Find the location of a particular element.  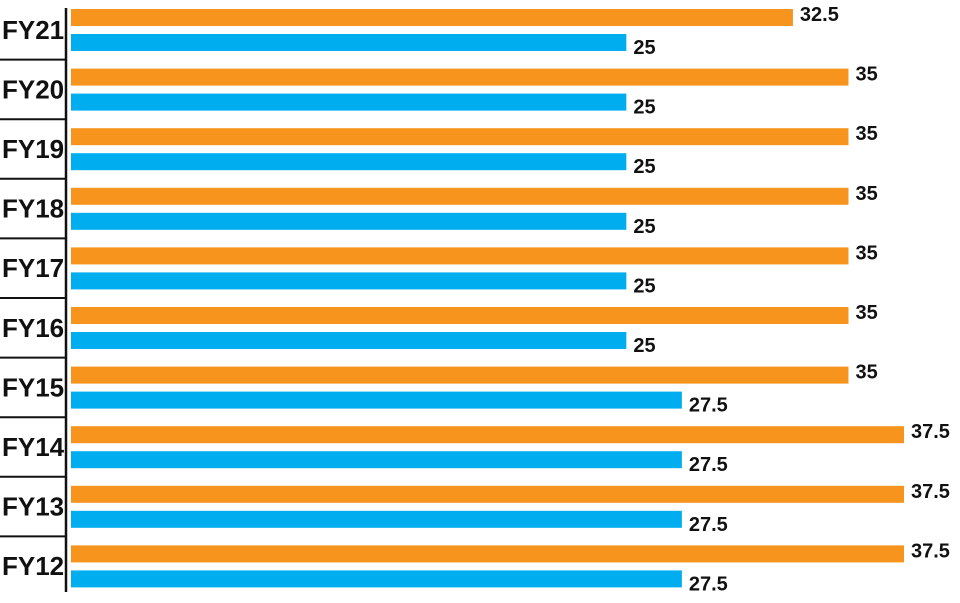

category-label: FY13 is located at coordinates (33, 507).